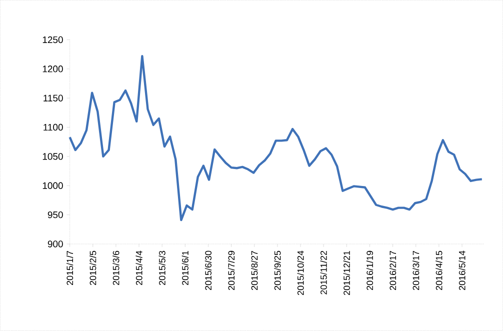 Image resolution: width=503 pixels, height=331 pixels. What do you see at coordinates (323, 272) in the screenshot?
I see `x-tick-label: 2015/11/22` at bounding box center [323, 272].